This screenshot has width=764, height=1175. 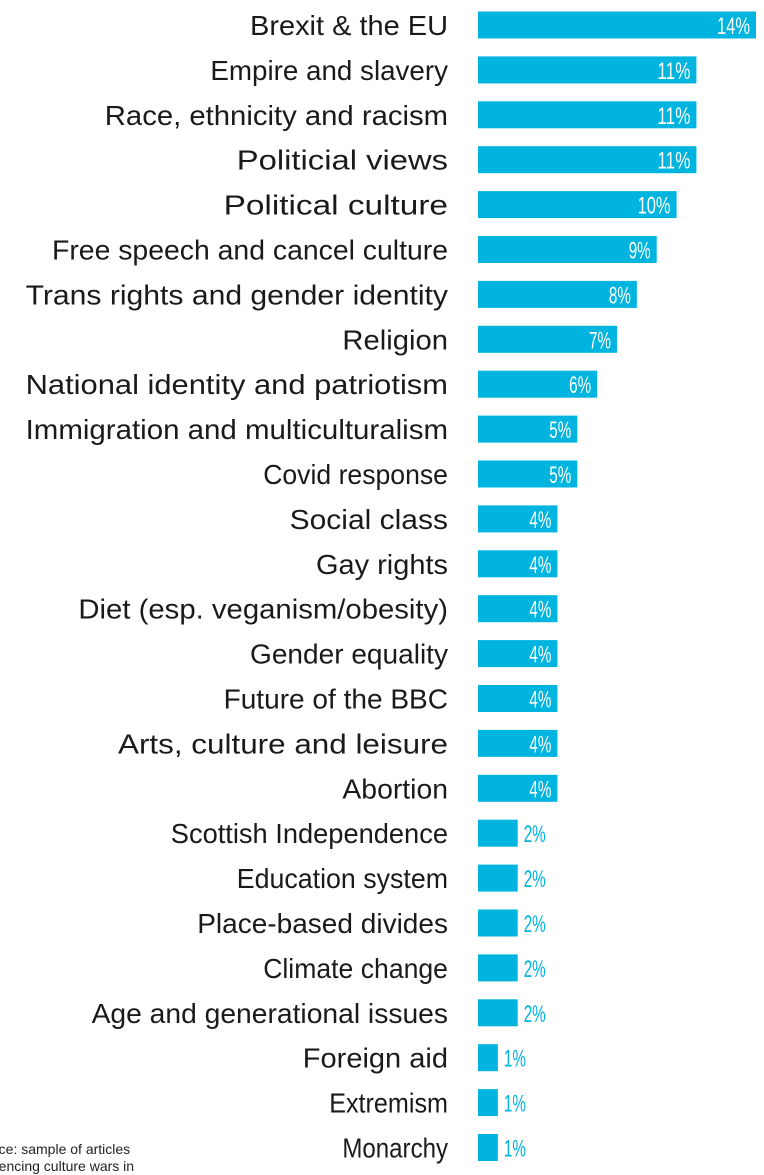 What do you see at coordinates (355, 474) in the screenshot?
I see `category-label: Covid response` at bounding box center [355, 474].